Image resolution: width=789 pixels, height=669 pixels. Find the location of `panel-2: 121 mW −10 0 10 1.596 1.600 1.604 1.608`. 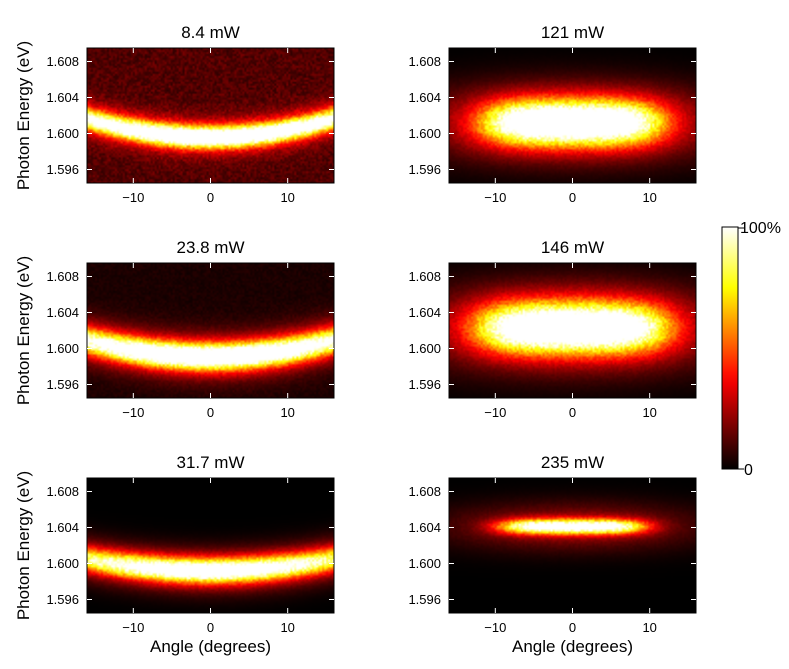

panel-2: 121 mW −10 0 10 1.596 1.600 1.604 1.608 is located at coordinates (552, 114).